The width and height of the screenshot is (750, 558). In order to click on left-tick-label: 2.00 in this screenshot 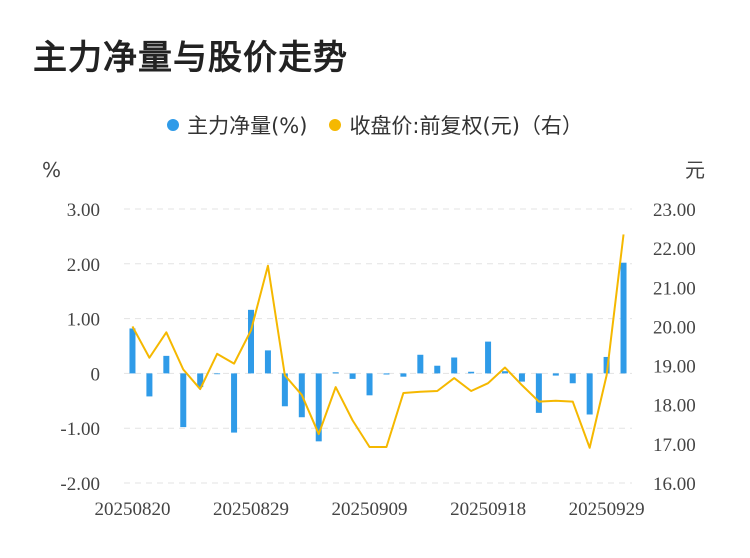, I will do `click(83, 265)`.